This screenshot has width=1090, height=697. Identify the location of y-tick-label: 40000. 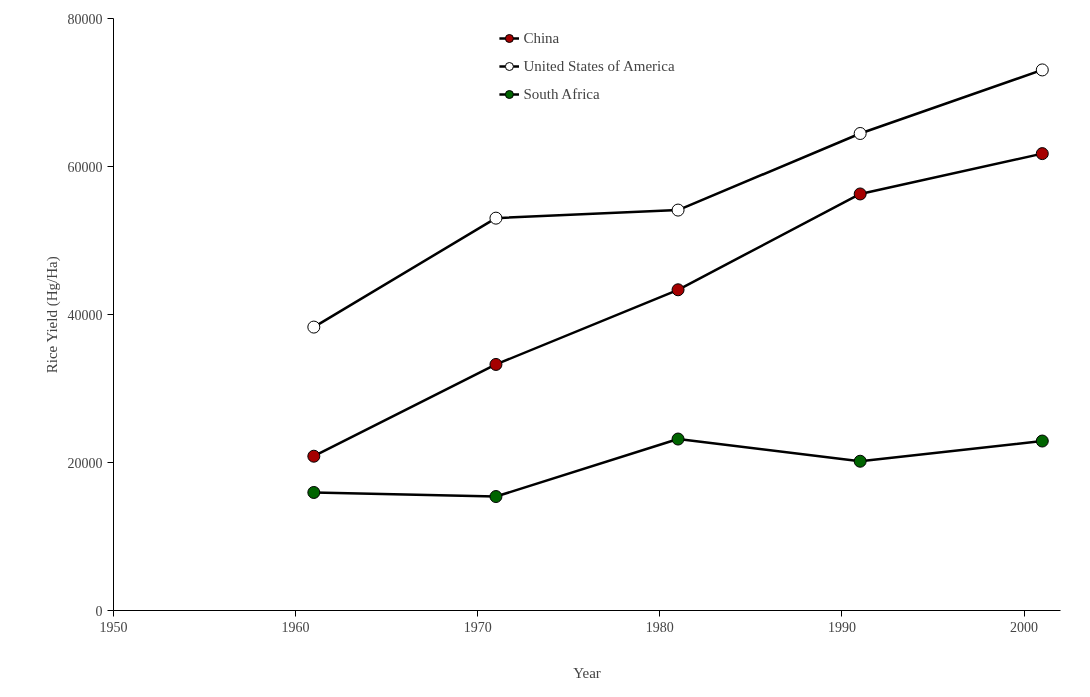
(85, 315).